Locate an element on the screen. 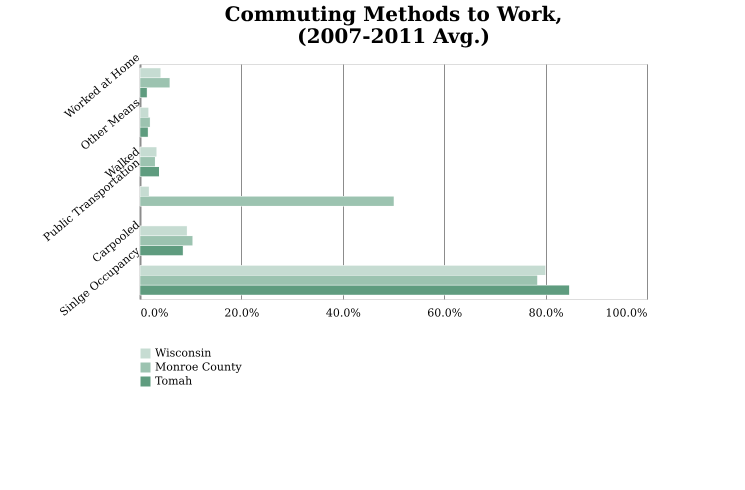 This screenshot has height=490, width=745. x-tick-label: 100.0% is located at coordinates (627, 313).